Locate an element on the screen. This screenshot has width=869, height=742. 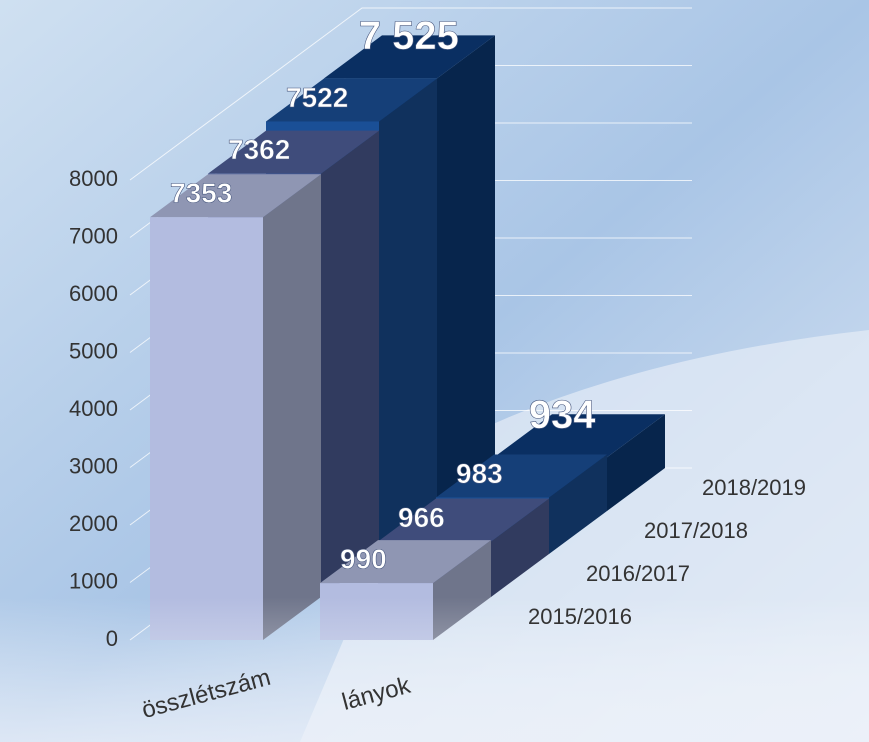
y-tick-label: 2000 is located at coordinates (93, 523).